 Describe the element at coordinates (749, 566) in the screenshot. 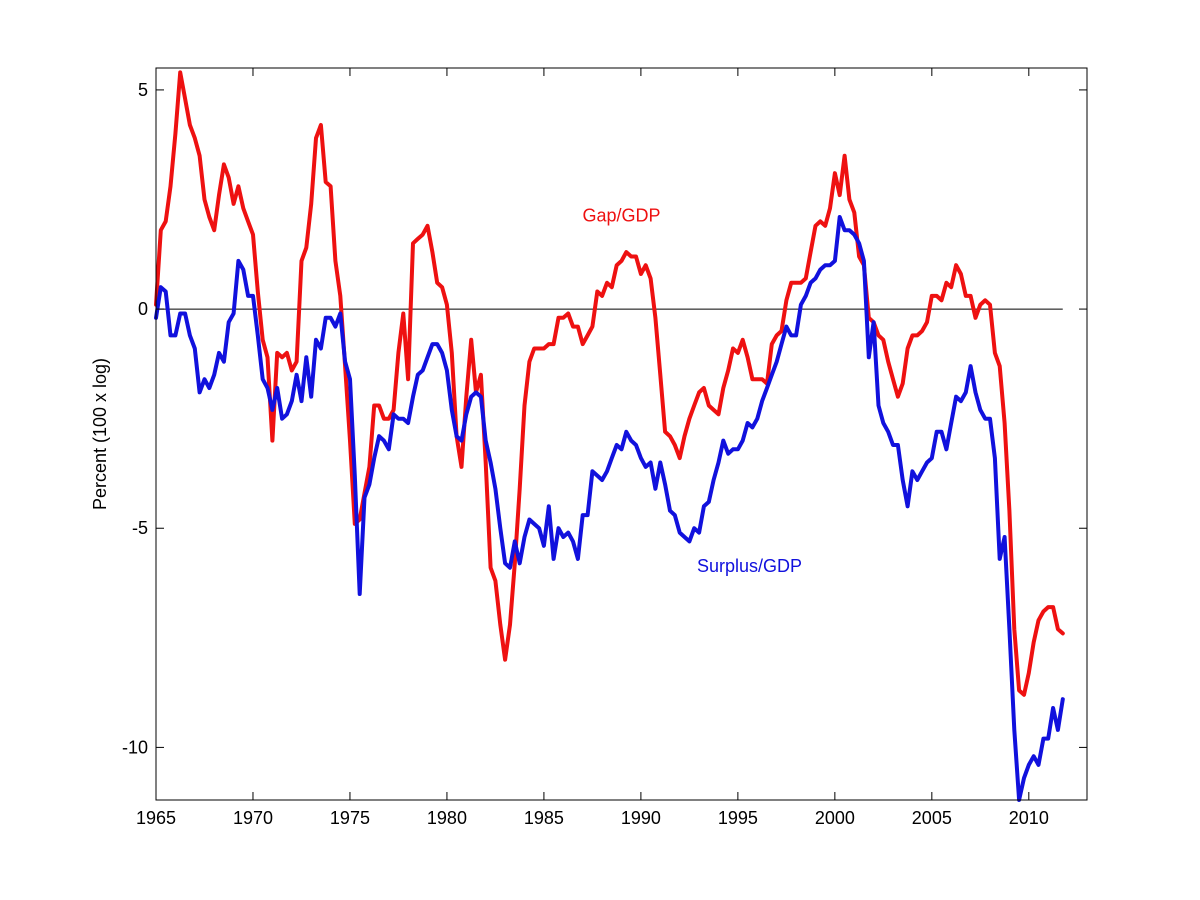

I see `series-label-surplus-gdp: Surplus/GDP` at that location.